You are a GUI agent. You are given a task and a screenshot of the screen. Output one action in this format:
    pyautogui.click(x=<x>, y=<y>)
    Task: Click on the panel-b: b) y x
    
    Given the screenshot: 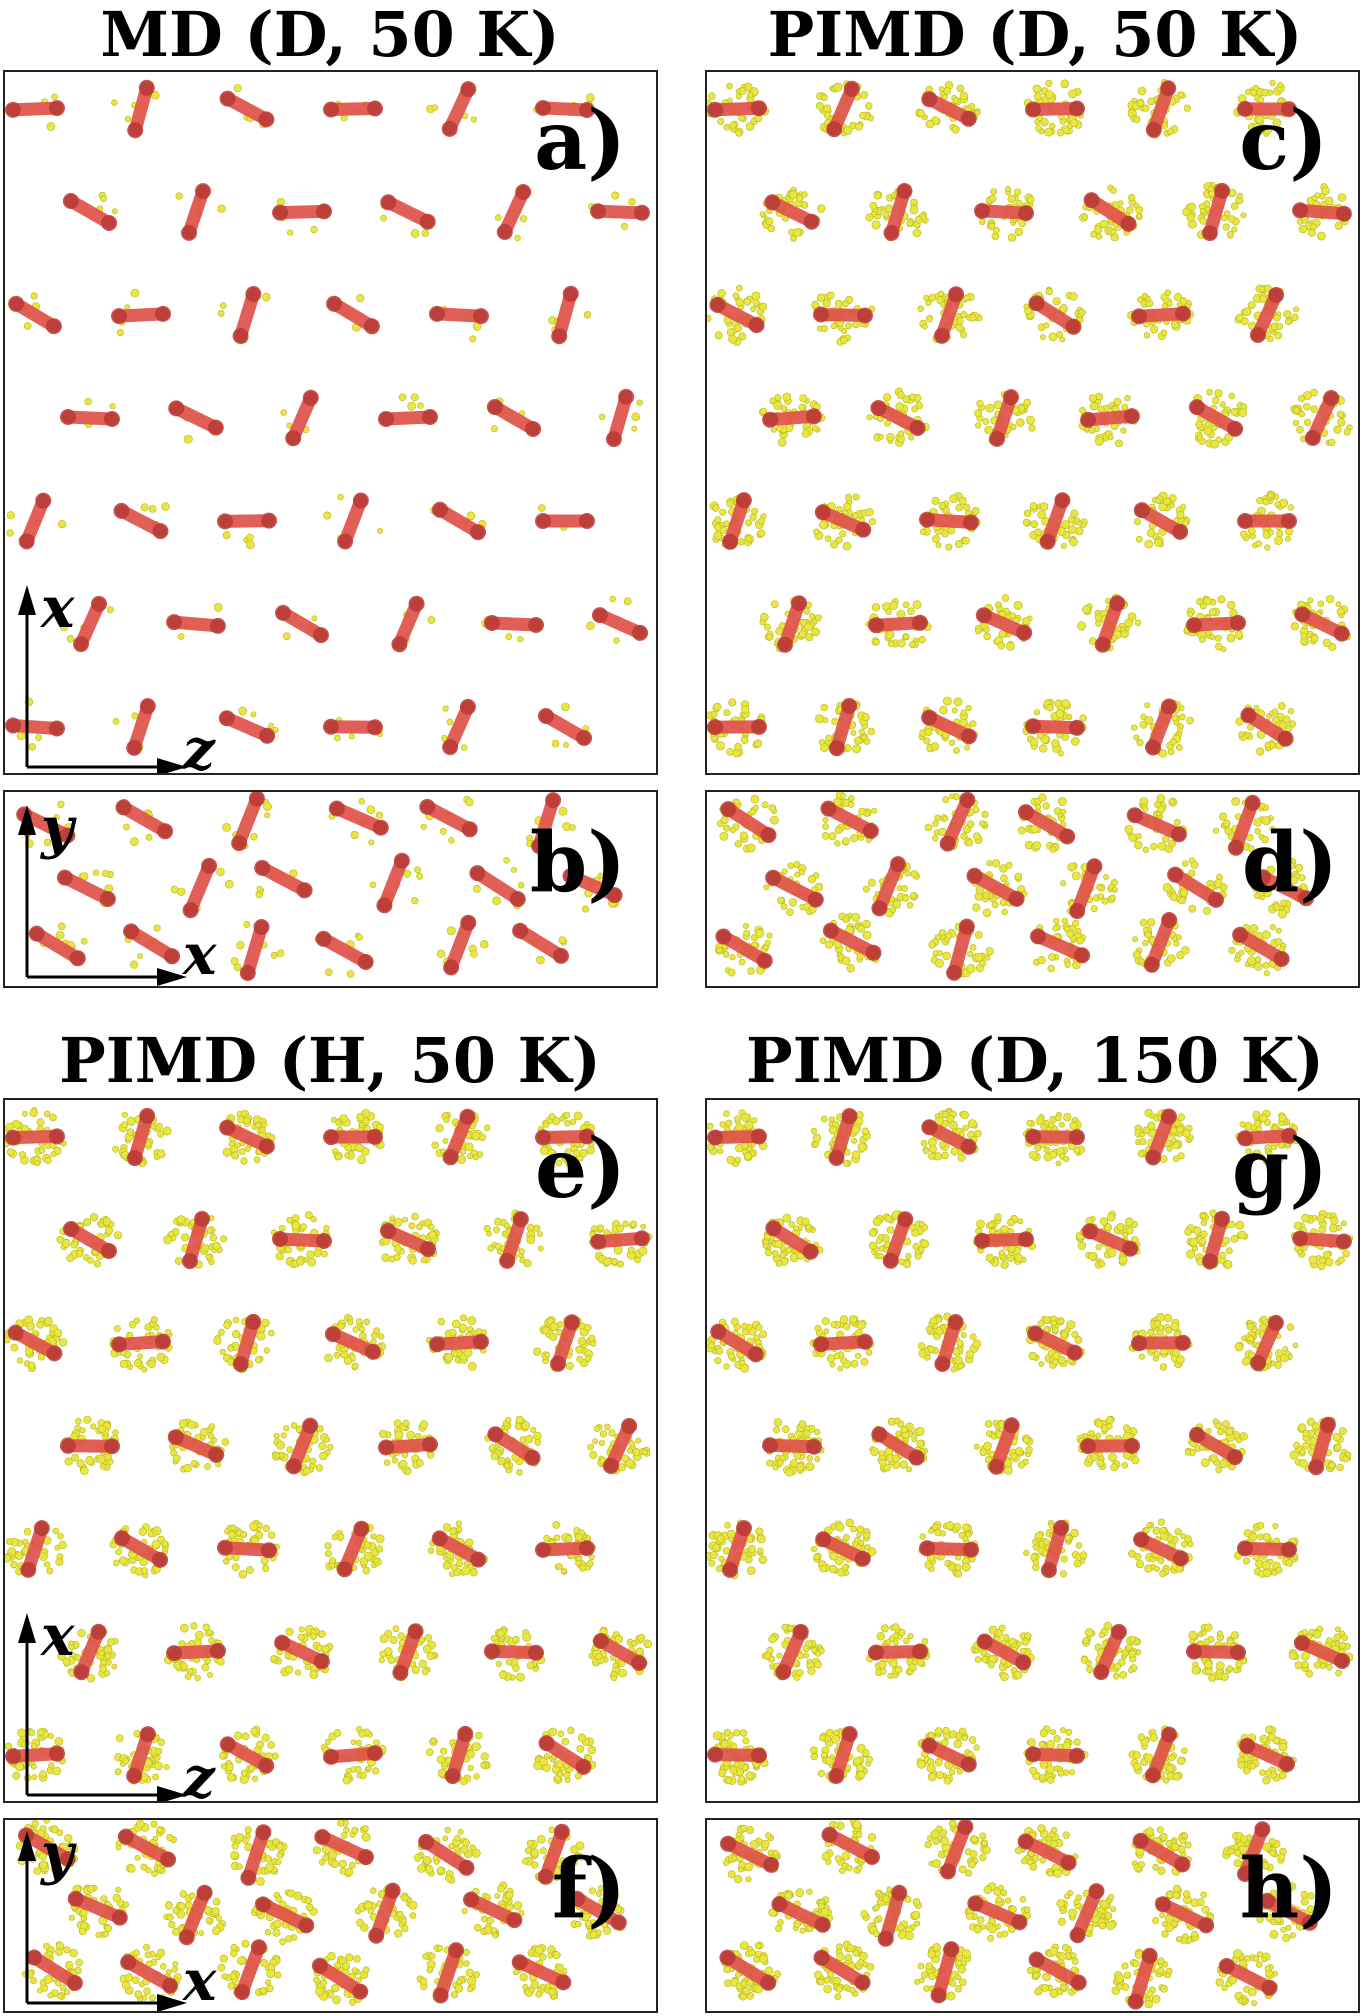 What is the action you would take?
    pyautogui.click(x=330, y=889)
    